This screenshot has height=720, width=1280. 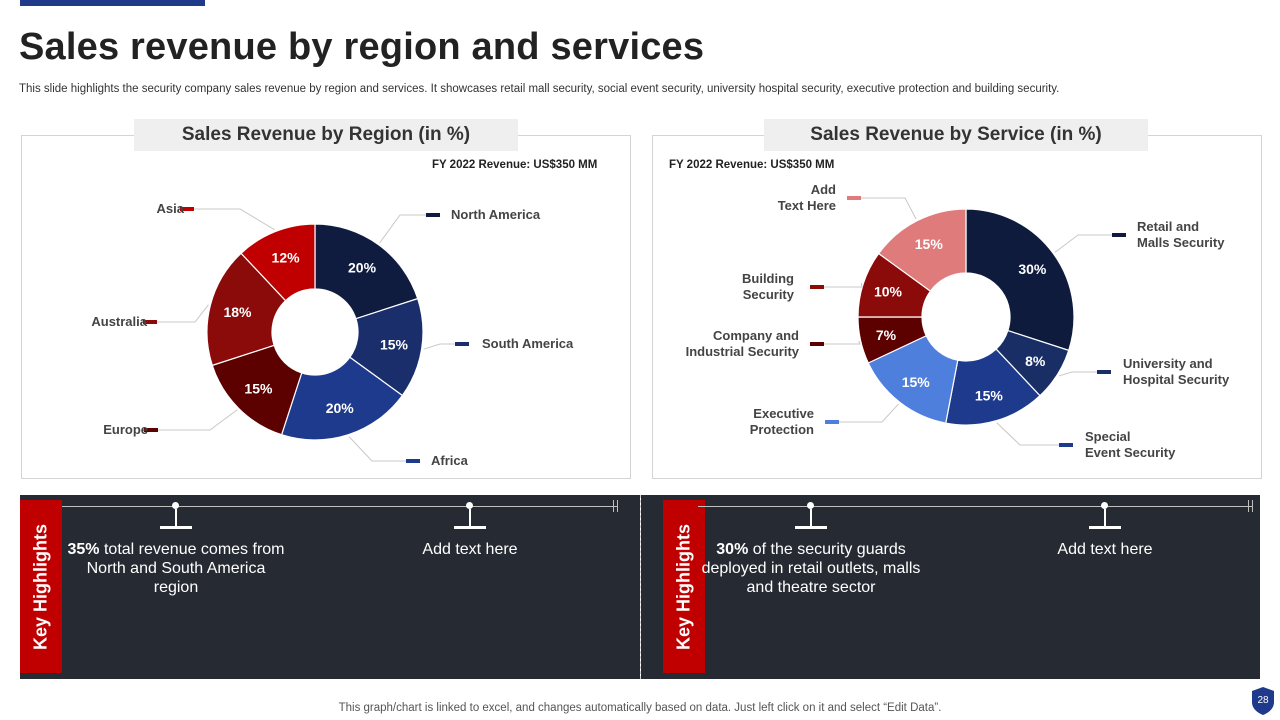 What do you see at coordinates (112, 3) in the screenshot?
I see `top-accent-bar` at bounding box center [112, 3].